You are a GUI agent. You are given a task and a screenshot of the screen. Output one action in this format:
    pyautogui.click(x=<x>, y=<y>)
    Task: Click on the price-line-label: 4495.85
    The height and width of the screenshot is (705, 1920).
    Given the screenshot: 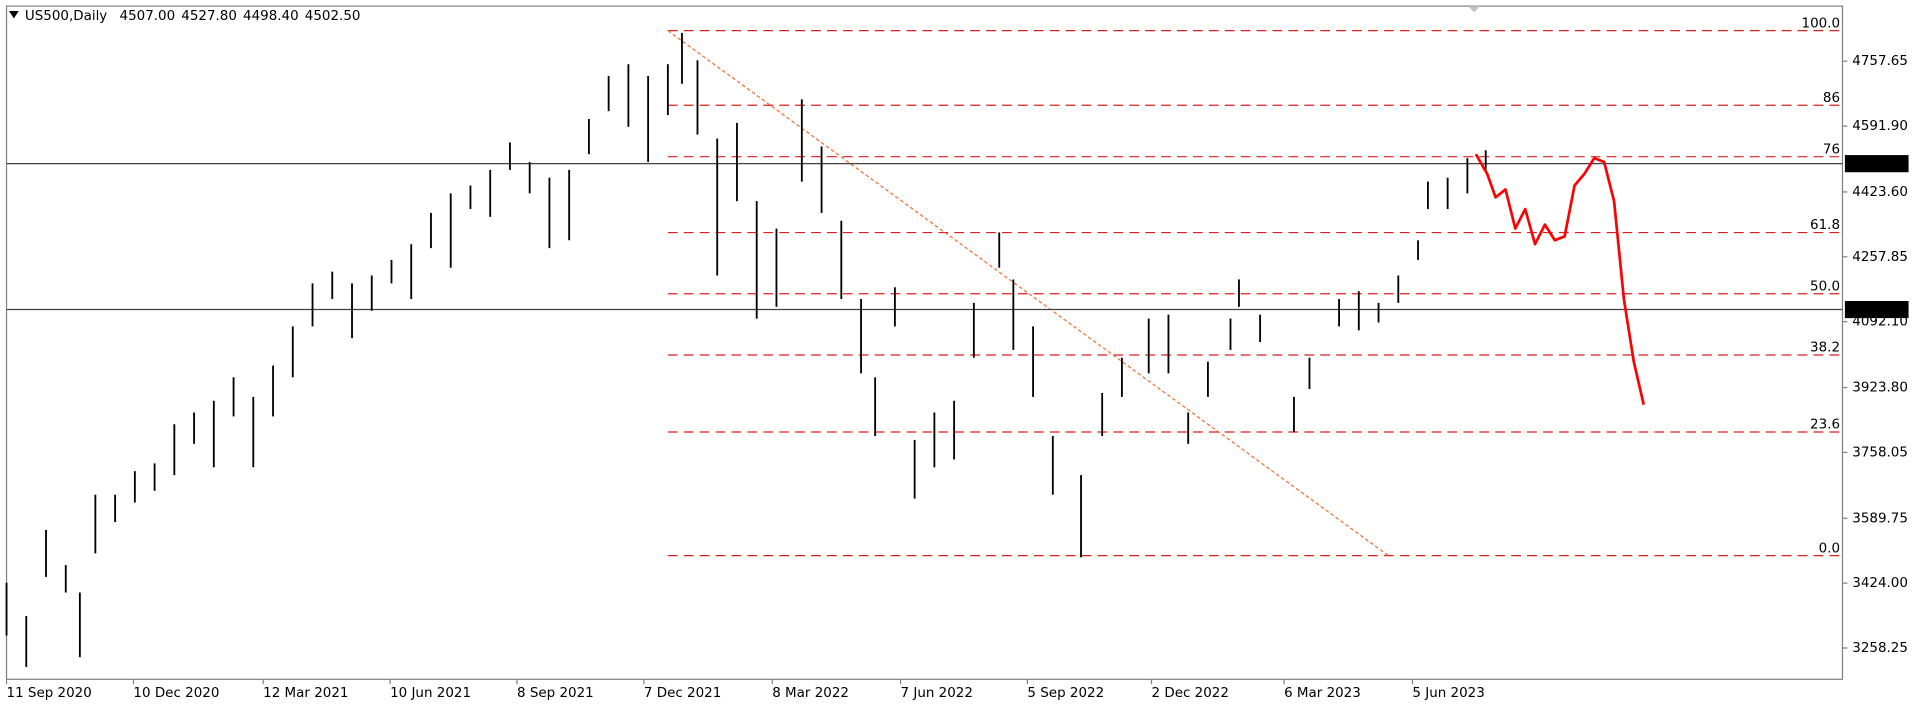 What is the action you would take?
    pyautogui.click(x=1877, y=164)
    